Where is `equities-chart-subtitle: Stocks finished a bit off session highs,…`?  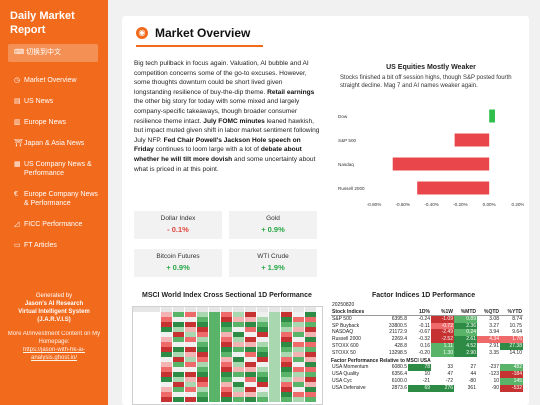 equities-chart-subtitle: Stocks finished a bit off session highs,… is located at coordinates (426, 82).